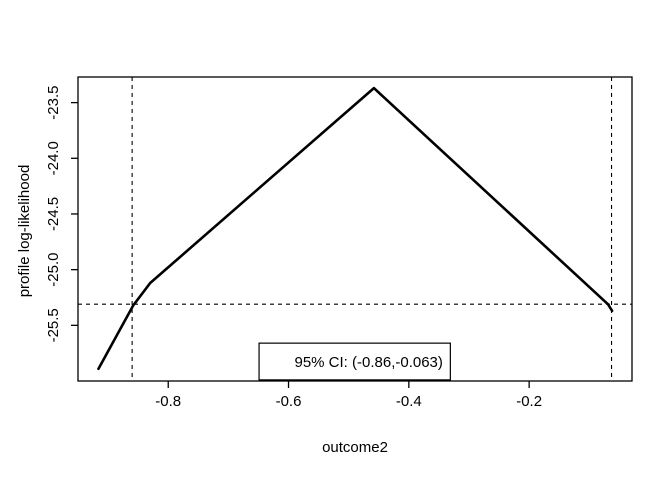 The width and height of the screenshot is (672, 485). Describe the element at coordinates (168, 401) in the screenshot. I see `x-tick-label: -0.8` at that location.